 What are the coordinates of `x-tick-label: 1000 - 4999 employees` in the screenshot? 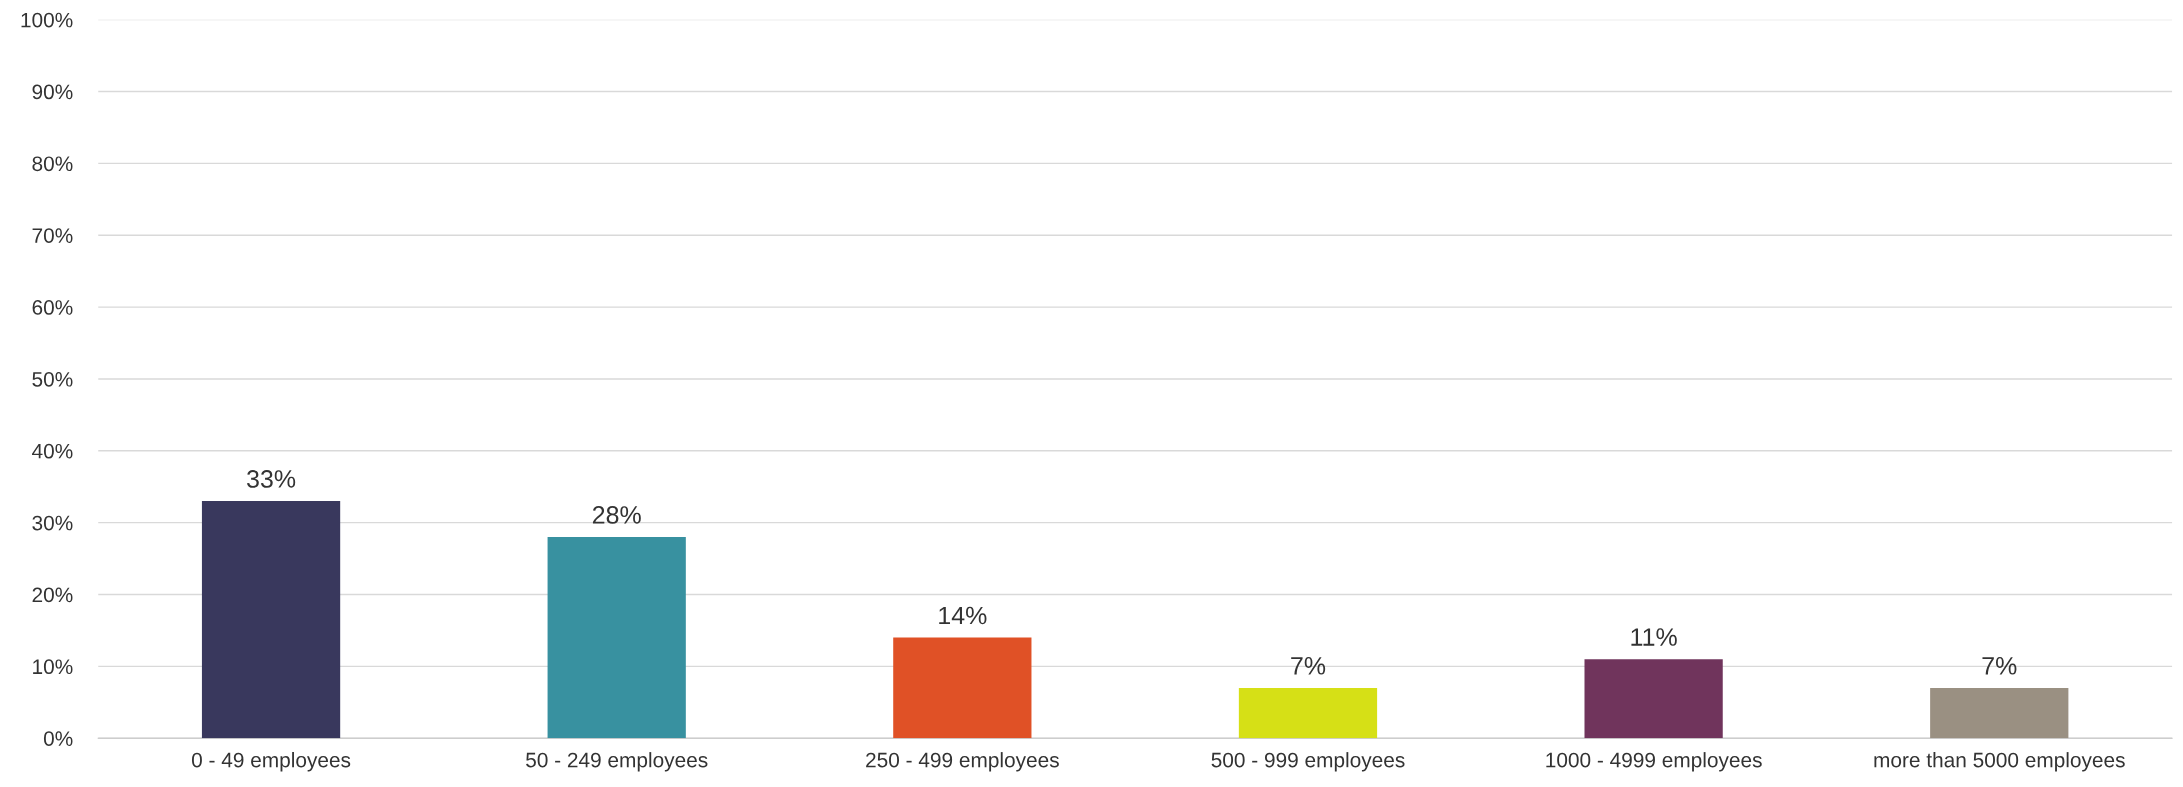 It's located at (1654, 762).